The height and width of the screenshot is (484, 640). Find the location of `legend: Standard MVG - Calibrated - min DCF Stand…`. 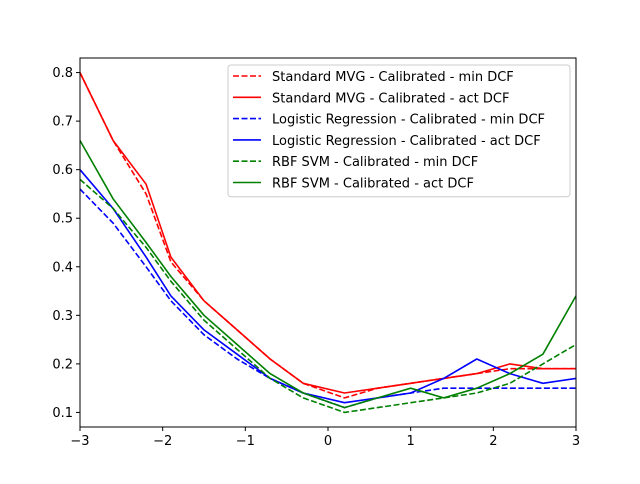

legend: Standard MVG - Calibrated - min DCF Stand… is located at coordinates (399, 131).